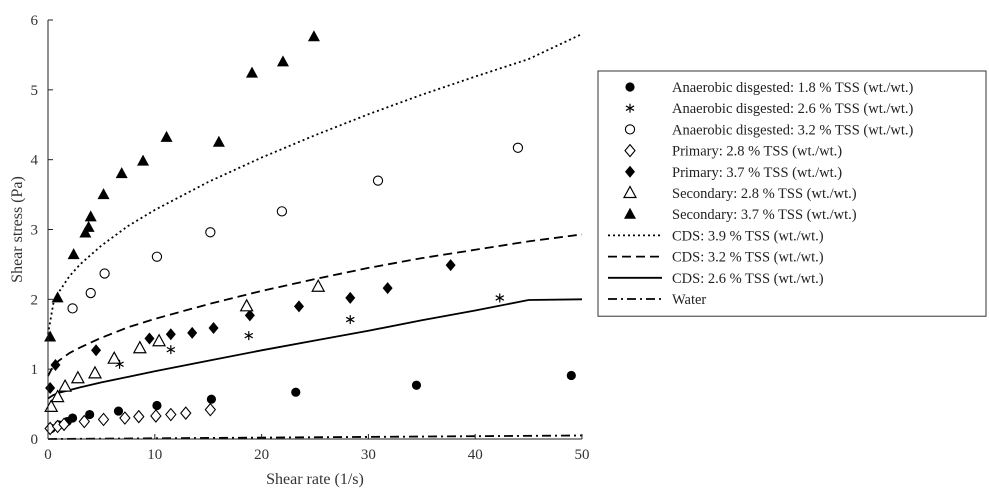  What do you see at coordinates (793, 88) in the screenshot?
I see `legend-label: Anaerobic disgested: 1.8 % TSS (wt./wt.)` at bounding box center [793, 88].